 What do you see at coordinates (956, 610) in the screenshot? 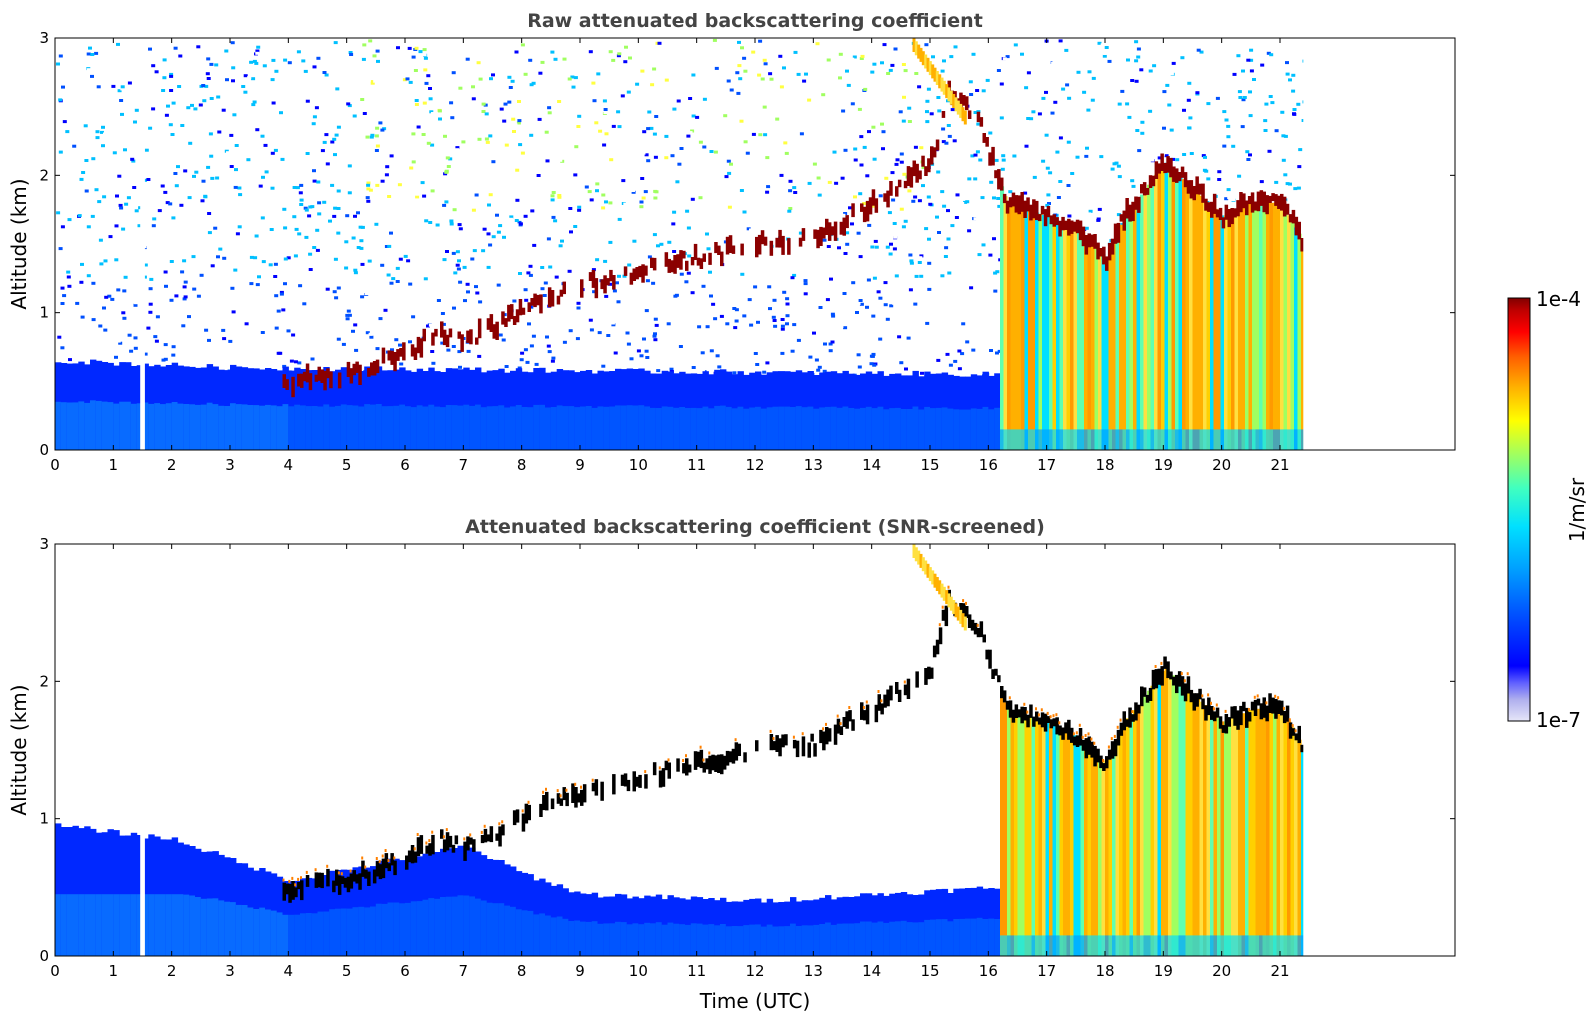
I see `streak-cell` at bounding box center [956, 610].